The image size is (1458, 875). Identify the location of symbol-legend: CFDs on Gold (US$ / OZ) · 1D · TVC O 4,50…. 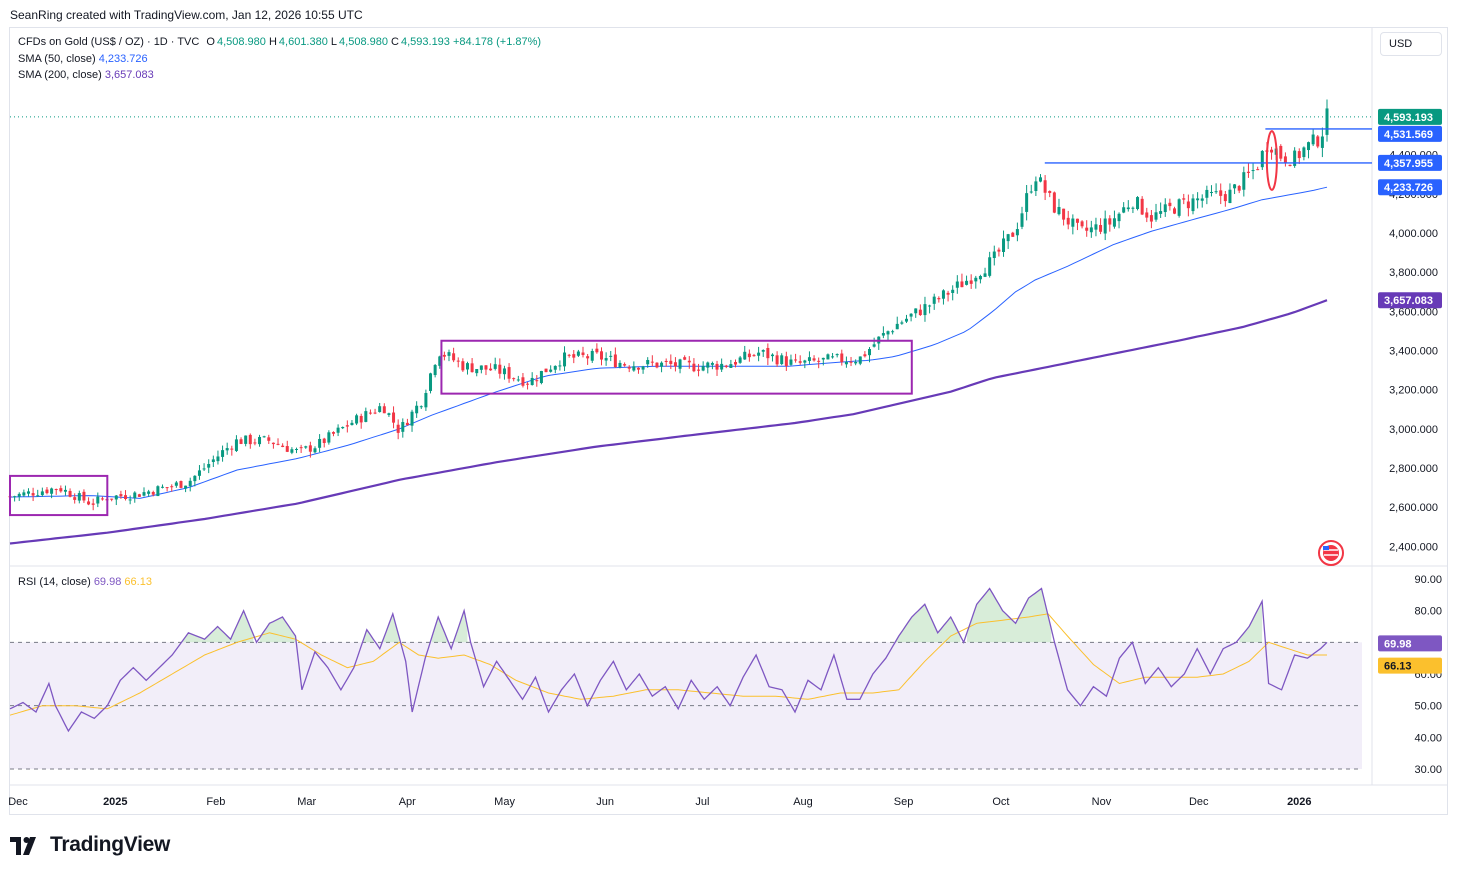
(279, 42).